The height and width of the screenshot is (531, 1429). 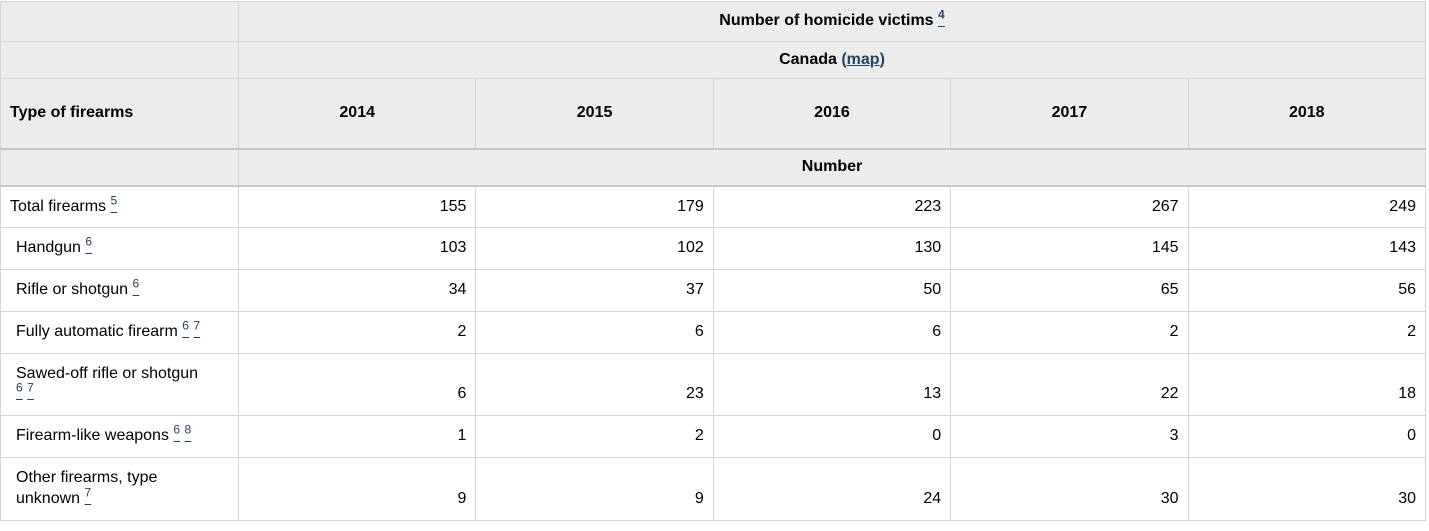 What do you see at coordinates (1307, 206) in the screenshot?
I see `value-cell-2018: 249` at bounding box center [1307, 206].